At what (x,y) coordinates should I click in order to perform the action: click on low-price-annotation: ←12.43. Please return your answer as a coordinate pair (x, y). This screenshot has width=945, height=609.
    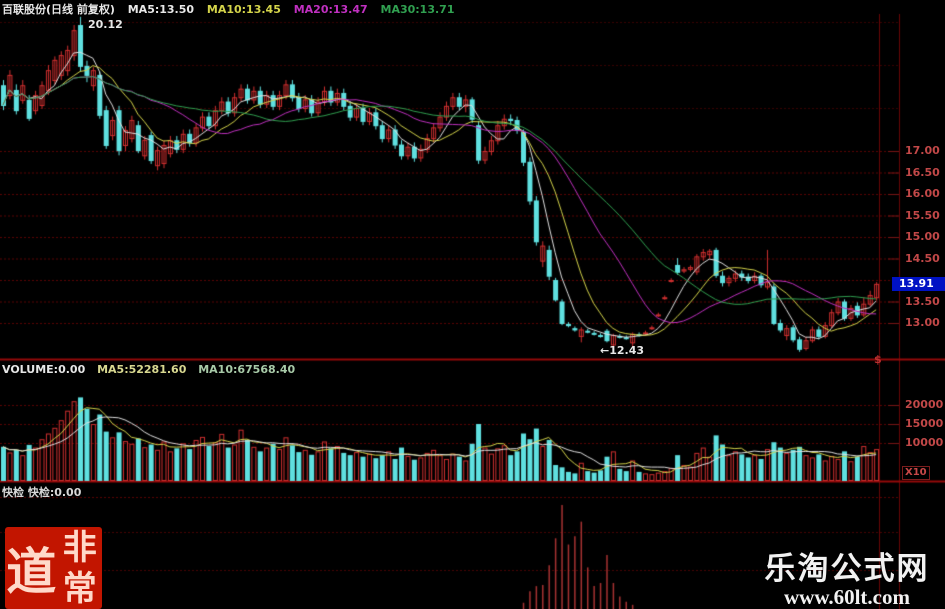
    Looking at the image, I should click on (622, 350).